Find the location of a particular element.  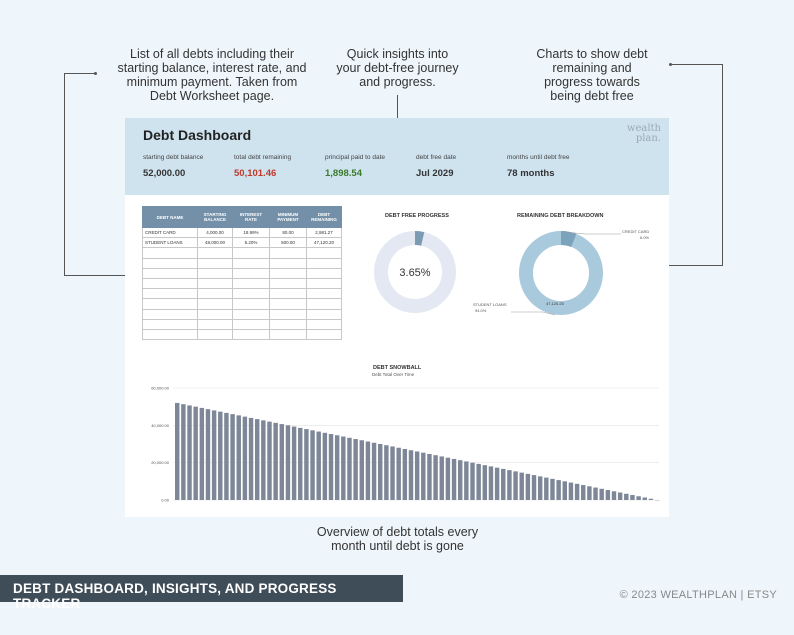

stat-value-free-date: Jul 2029 is located at coordinates (435, 173).